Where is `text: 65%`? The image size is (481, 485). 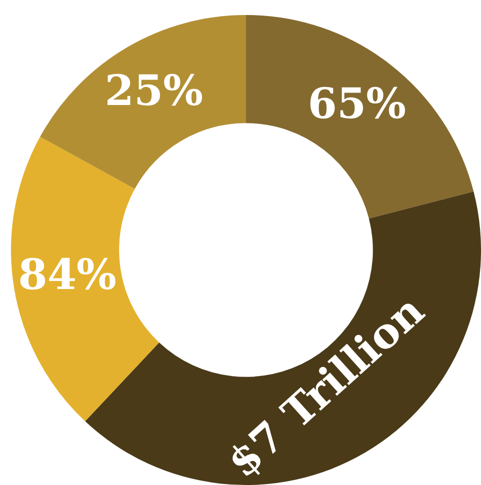 text: 65% is located at coordinates (357, 103).